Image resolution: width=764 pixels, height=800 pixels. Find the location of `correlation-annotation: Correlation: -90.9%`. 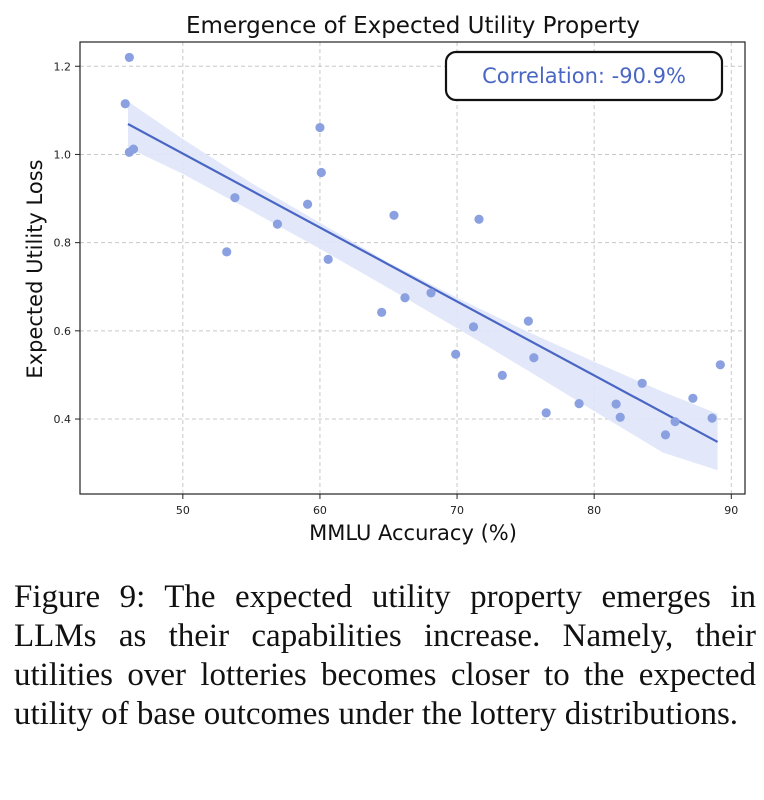

correlation-annotation: Correlation: -90.9% is located at coordinates (584, 76).